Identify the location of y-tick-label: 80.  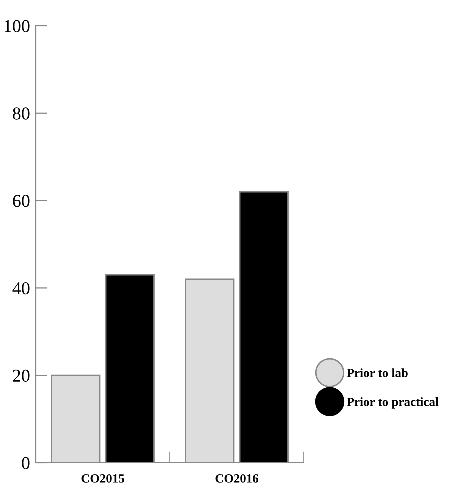
(21, 114).